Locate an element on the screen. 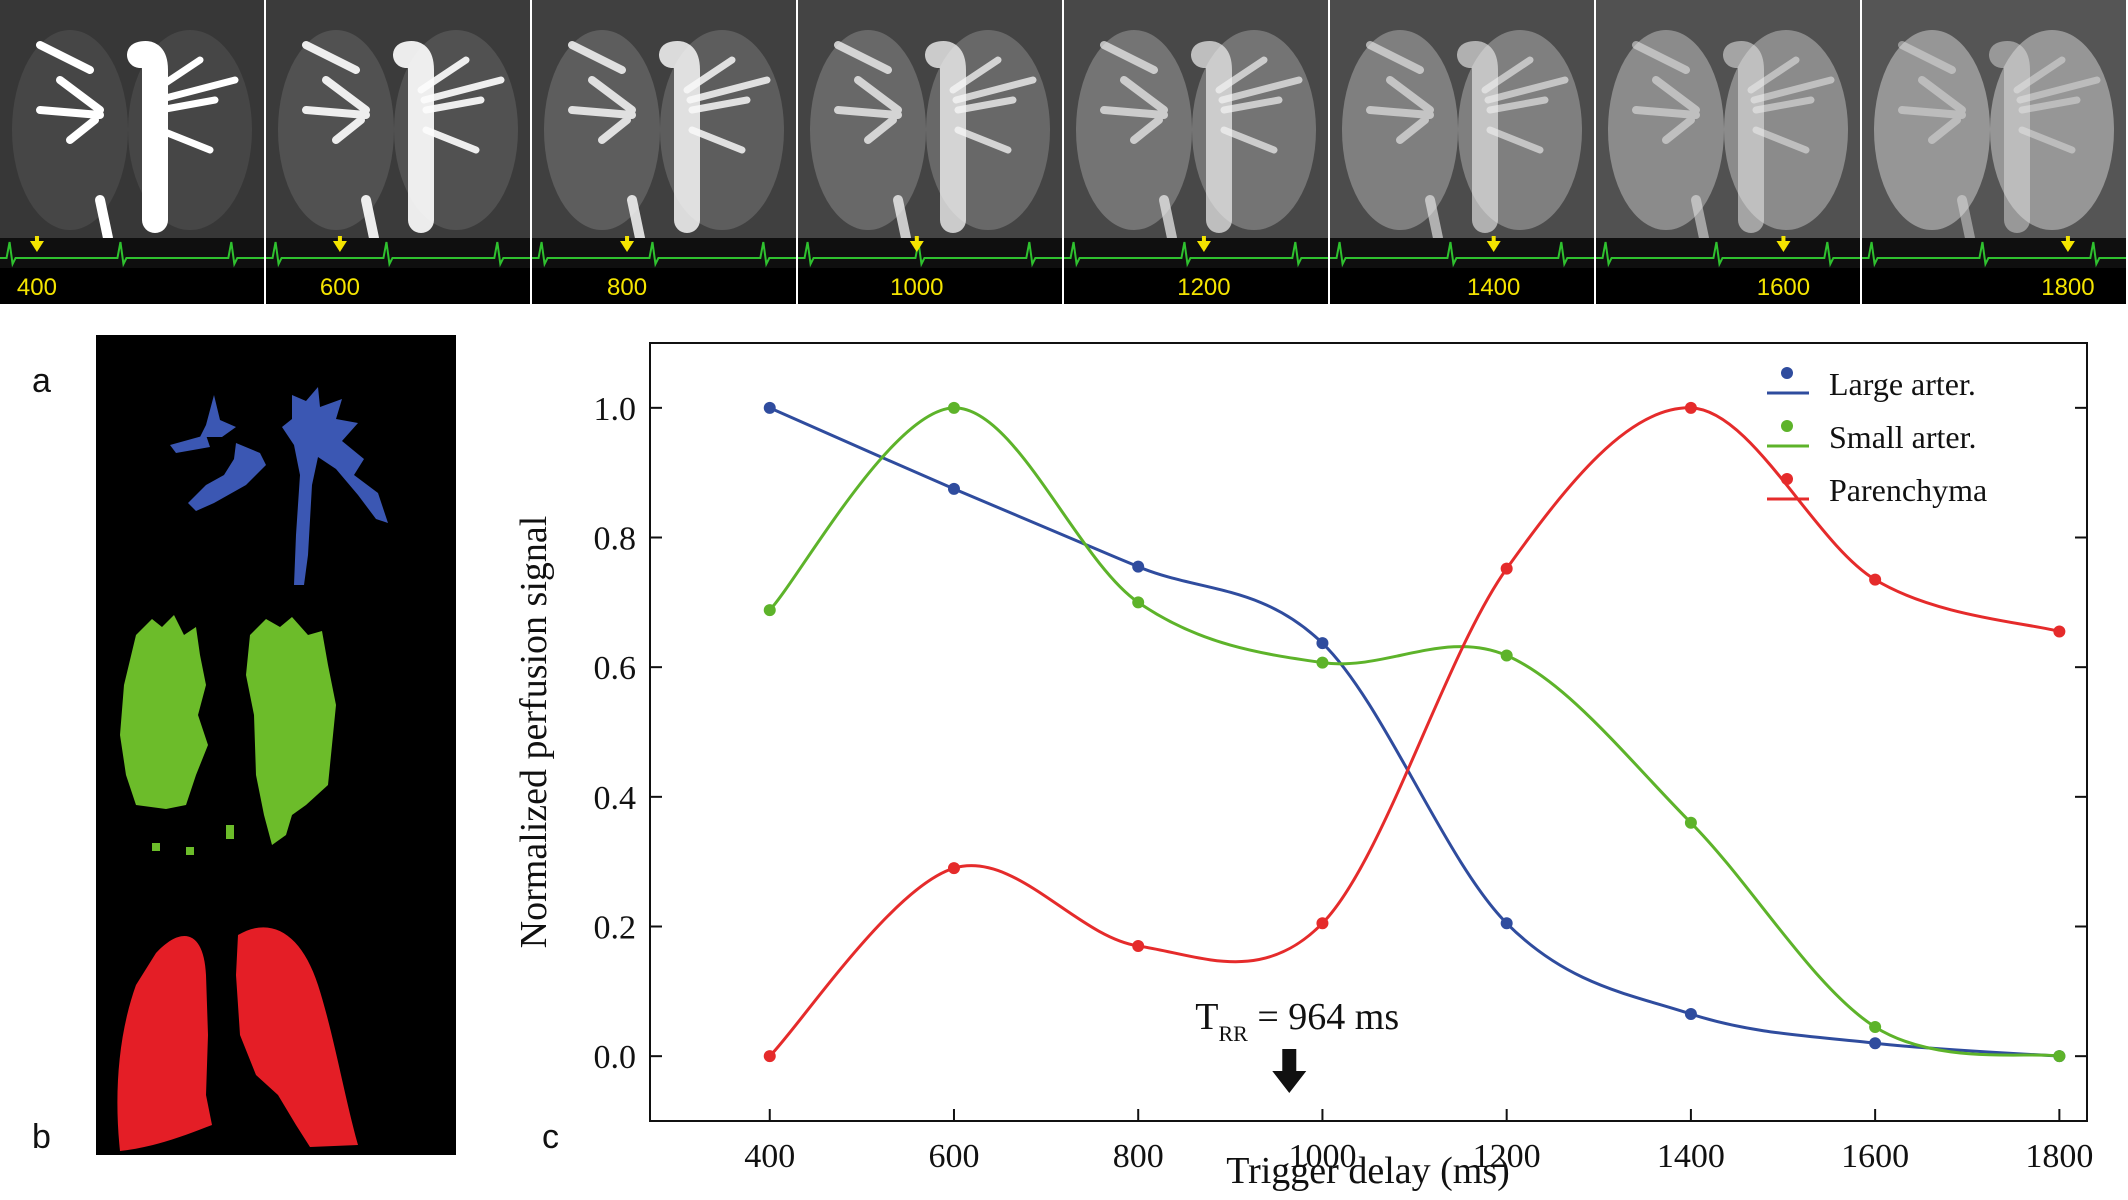 This screenshot has width=2128, height=1200. segmentation-maps is located at coordinates (276, 745).